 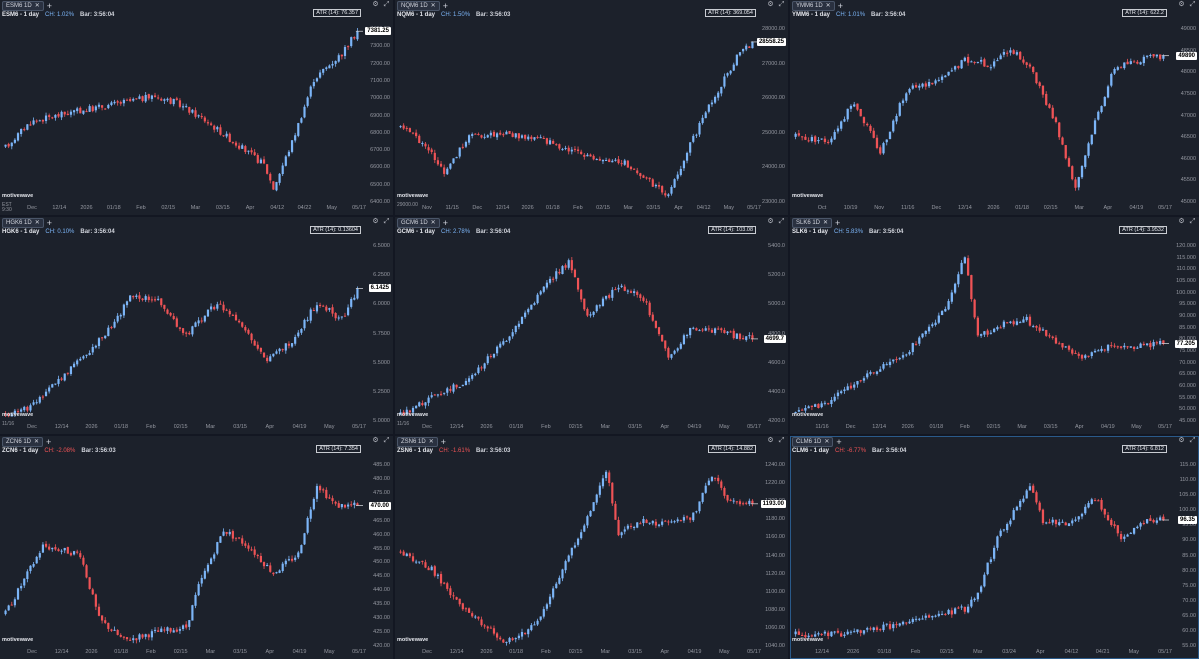 What do you see at coordinates (812, 223) in the screenshot?
I see `chart-tab: SLK6 1D ✕` at bounding box center [812, 223].